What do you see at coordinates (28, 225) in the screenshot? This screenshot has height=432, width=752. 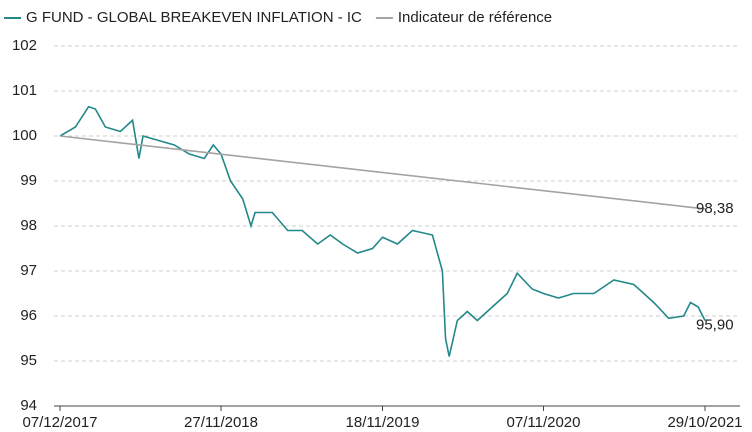 I see `y-tick-label: 98` at bounding box center [28, 225].